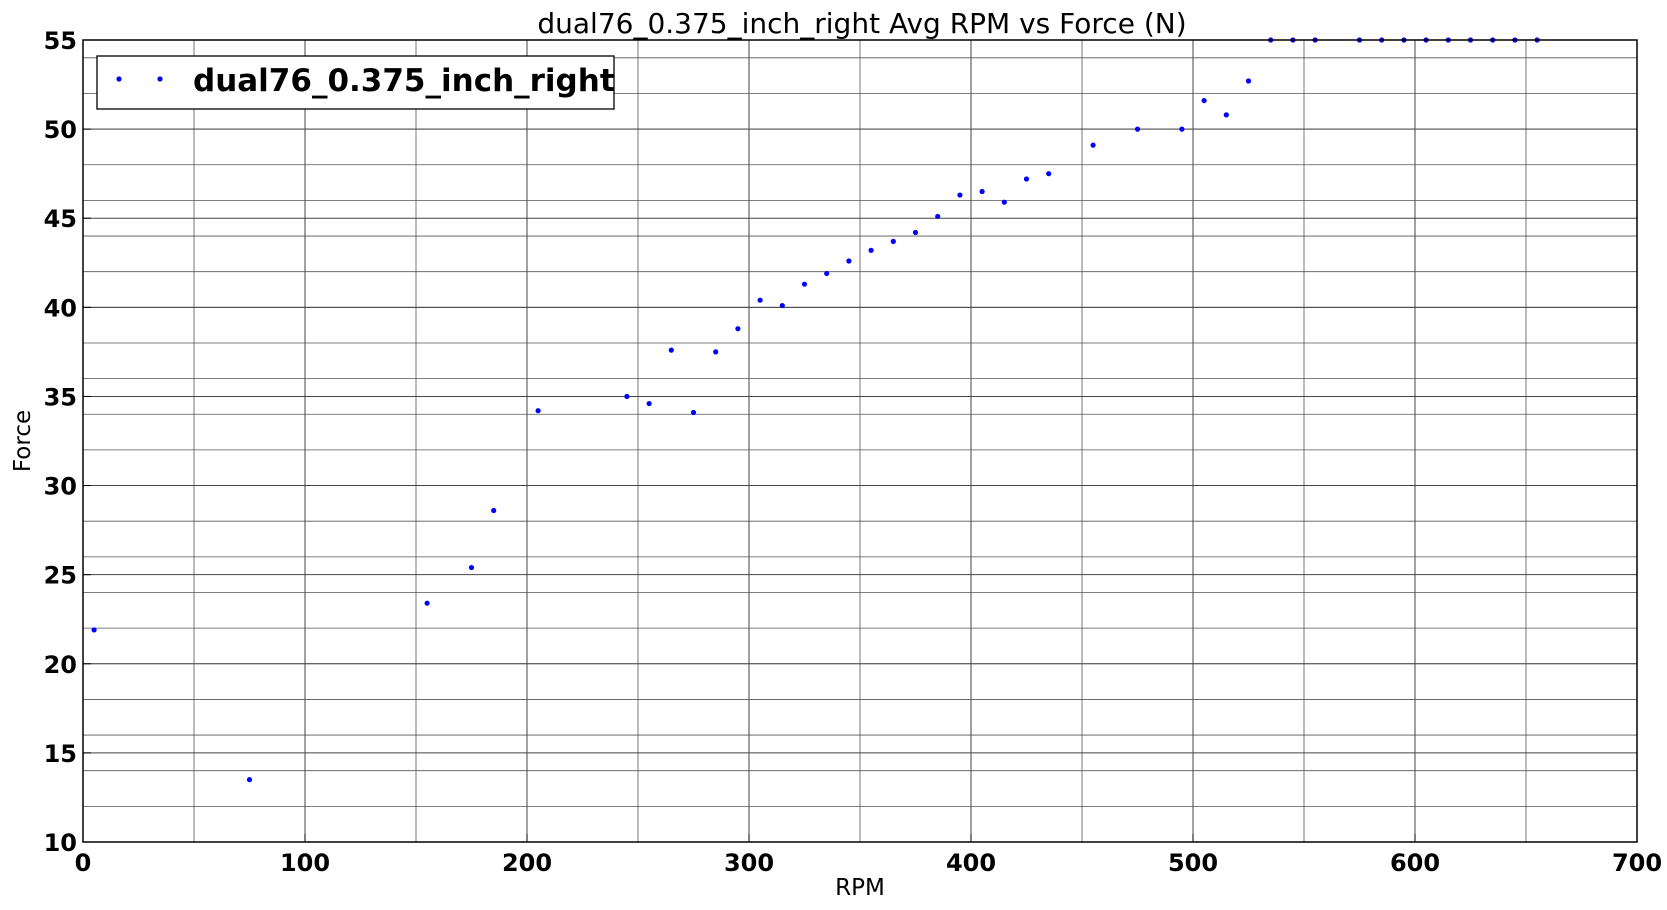 Image resolution: width=1667 pixels, height=910 pixels. I want to click on x-tick-label: 700, so click(1637, 863).